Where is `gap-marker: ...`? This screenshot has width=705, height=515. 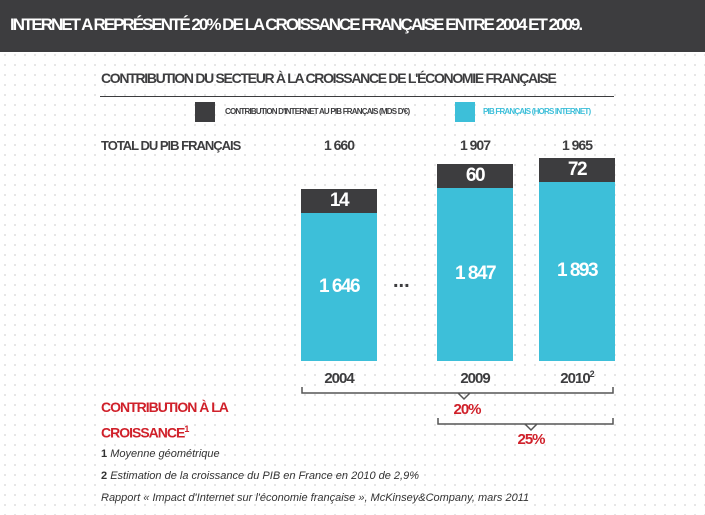
gap-marker: ... is located at coordinates (401, 281).